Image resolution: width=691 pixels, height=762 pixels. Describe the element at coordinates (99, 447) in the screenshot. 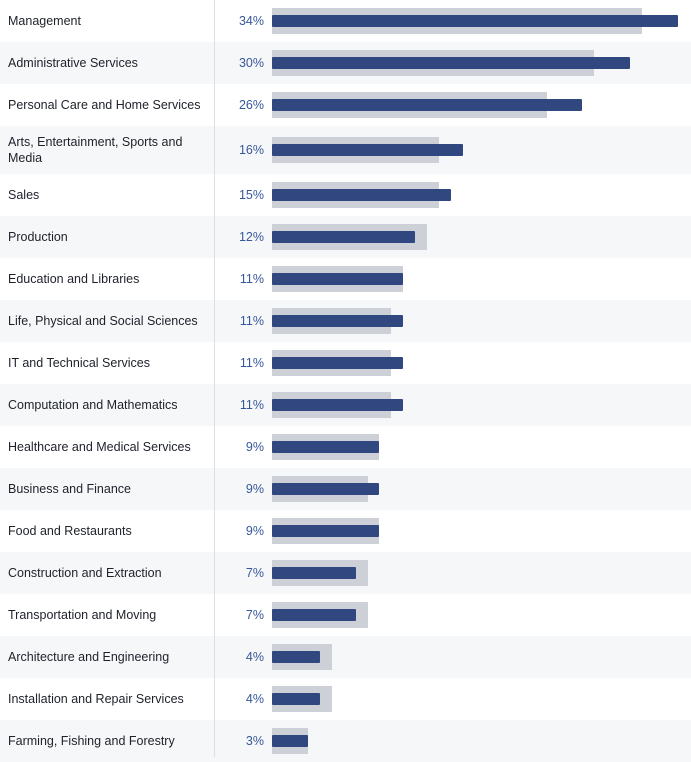

I see `category-label: Healthcare and Medical Services` at that location.